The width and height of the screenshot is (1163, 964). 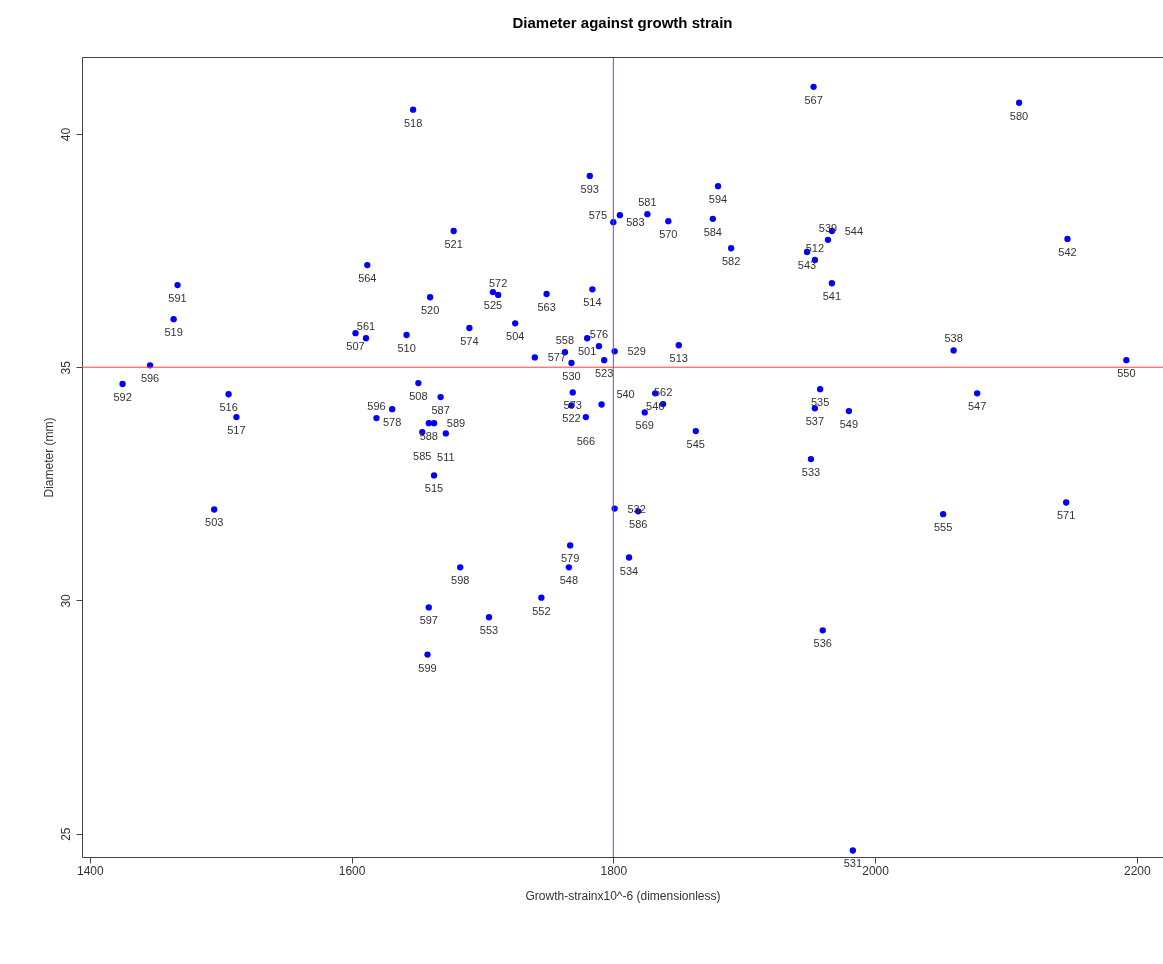 I want to click on annotation: 599, so click(x=427, y=667).